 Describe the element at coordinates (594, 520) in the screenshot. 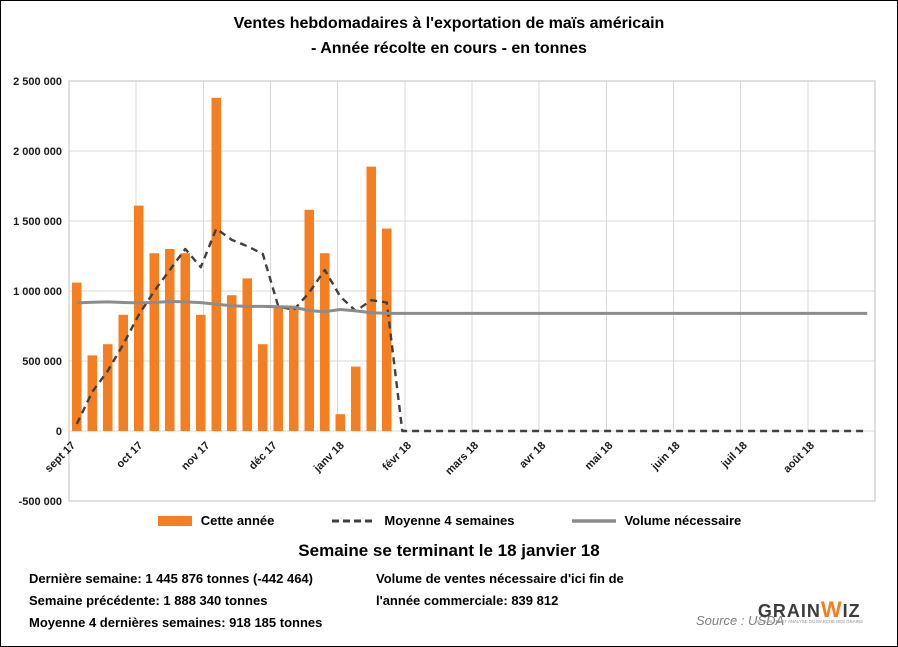

I see `solid-line-swatch-icon` at that location.